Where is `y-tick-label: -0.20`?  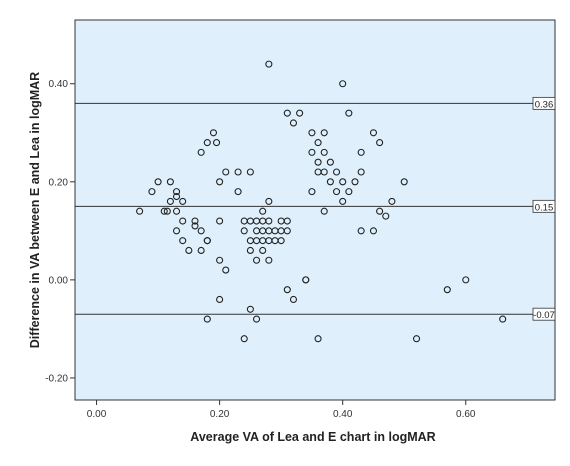
y-tick-label: -0.20 is located at coordinates (56, 378).